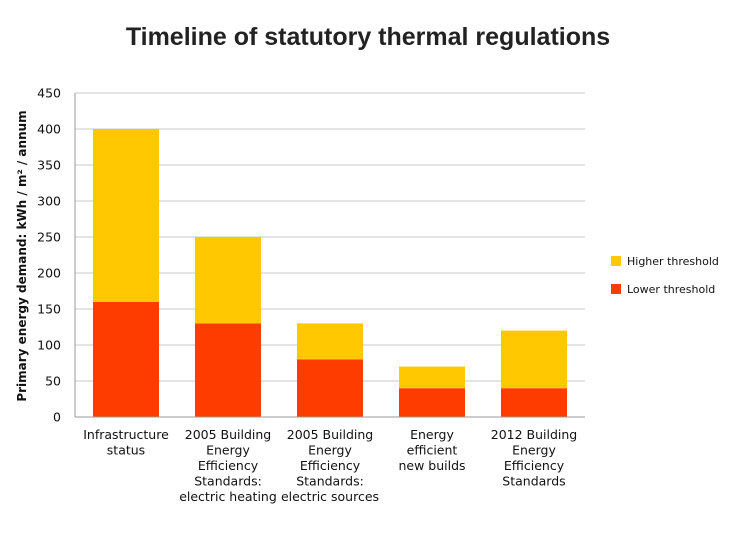  What do you see at coordinates (228, 496) in the screenshot?
I see `x-category-label-line: electric heating` at bounding box center [228, 496].